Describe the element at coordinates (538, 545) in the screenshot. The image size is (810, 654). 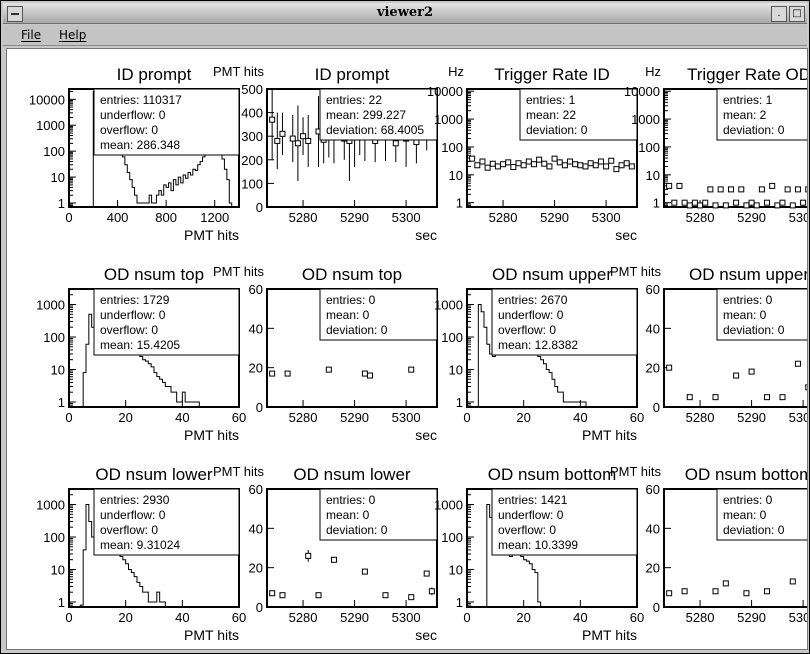
I see `stats-line-mean: mean: 10.3399` at that location.